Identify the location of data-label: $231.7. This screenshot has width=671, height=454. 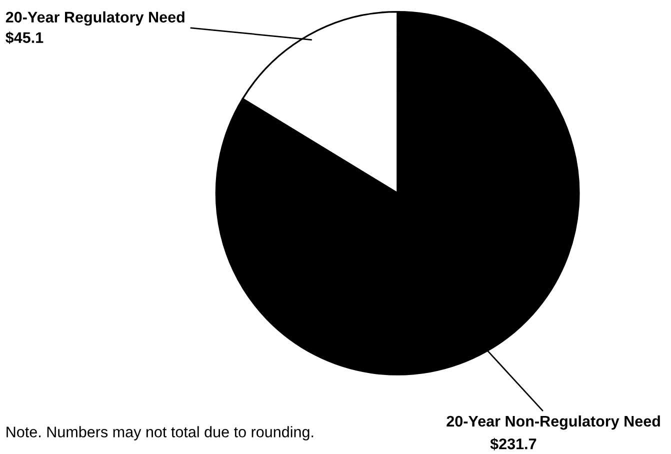
(513, 444).